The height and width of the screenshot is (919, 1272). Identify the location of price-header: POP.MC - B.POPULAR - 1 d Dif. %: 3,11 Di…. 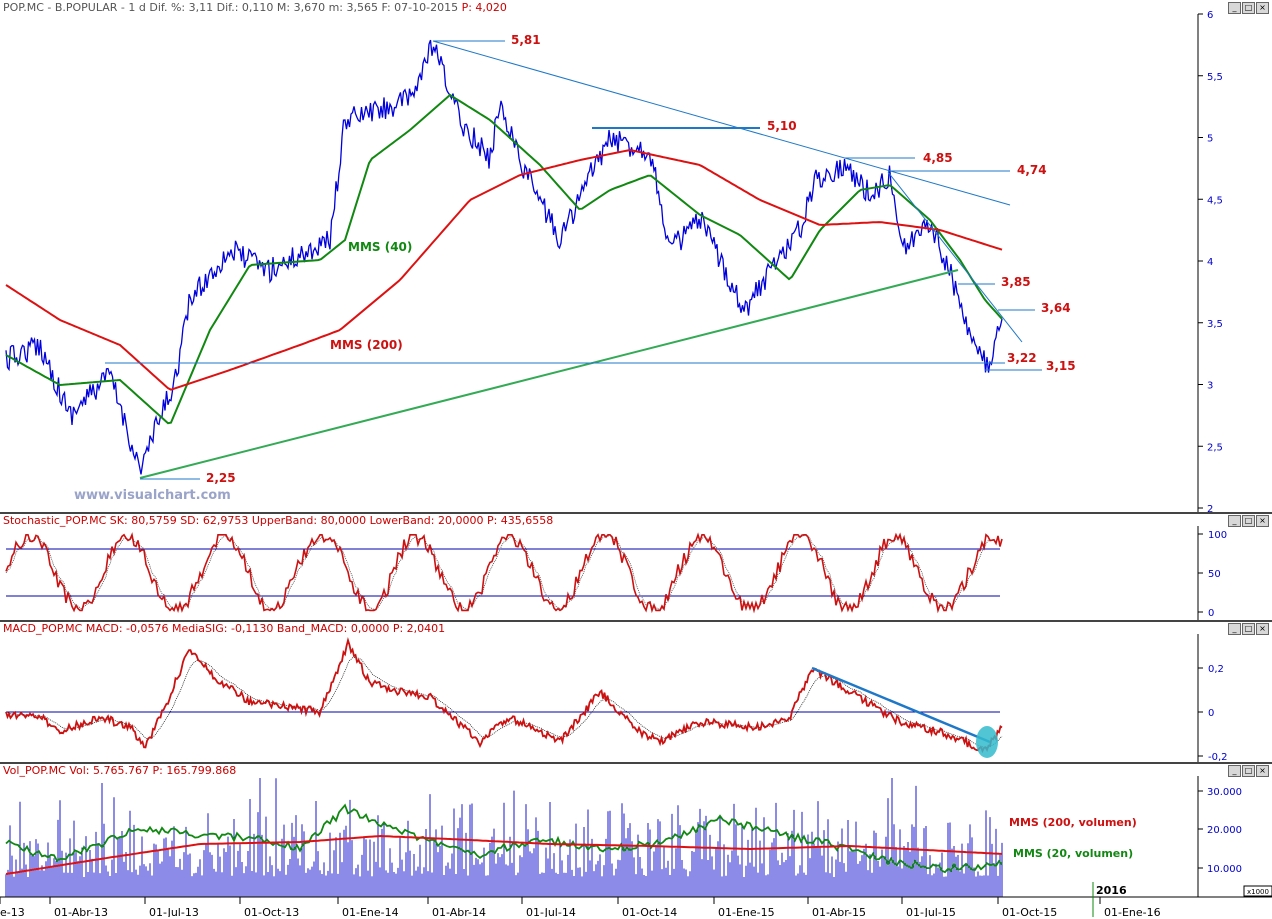
(255, 8).